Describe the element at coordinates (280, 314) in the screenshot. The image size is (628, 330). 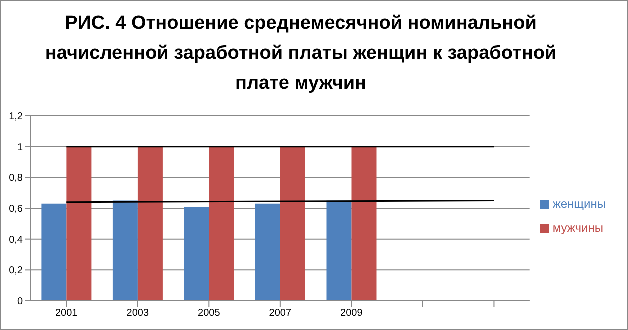
I see `x-tick-label: 2007` at that location.